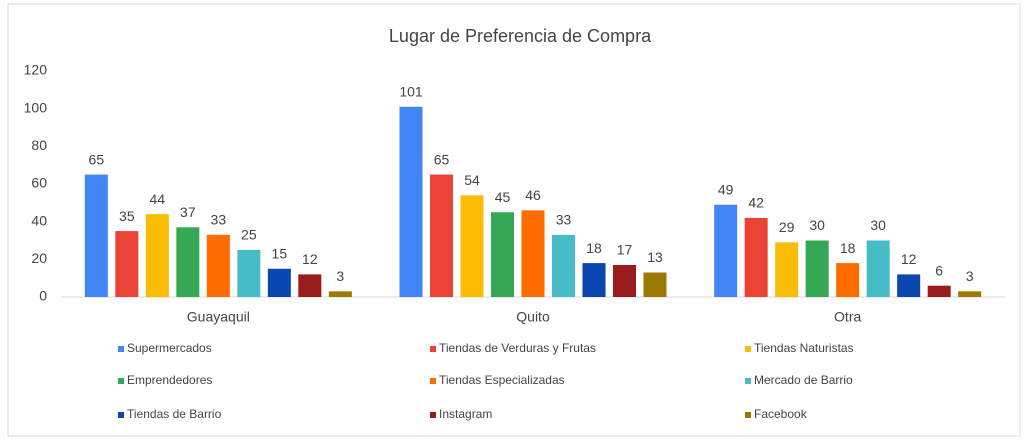 This screenshot has height=445, width=1029. I want to click on data-label: 42, so click(756, 203).